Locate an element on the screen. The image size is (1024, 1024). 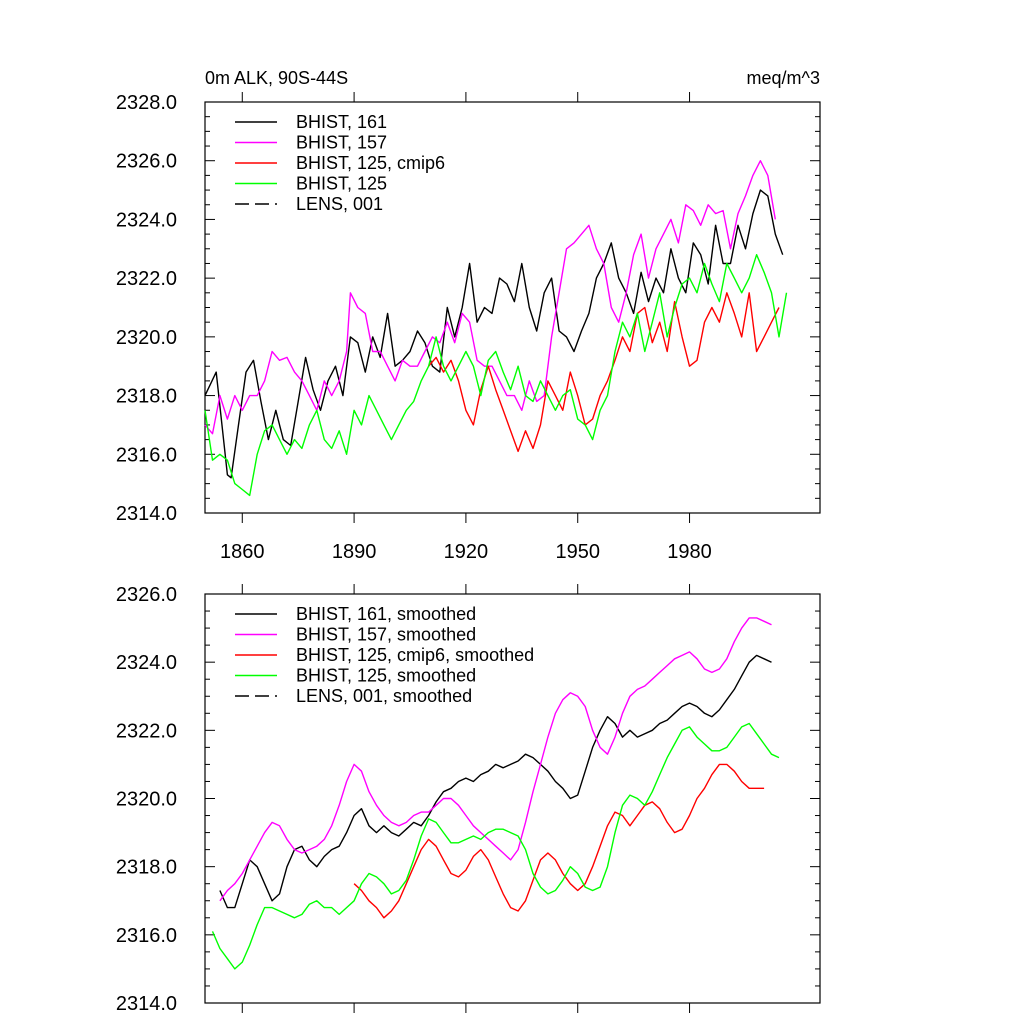
legend-label-2: BHIST, 125, cmip6 is located at coordinates (370, 163).